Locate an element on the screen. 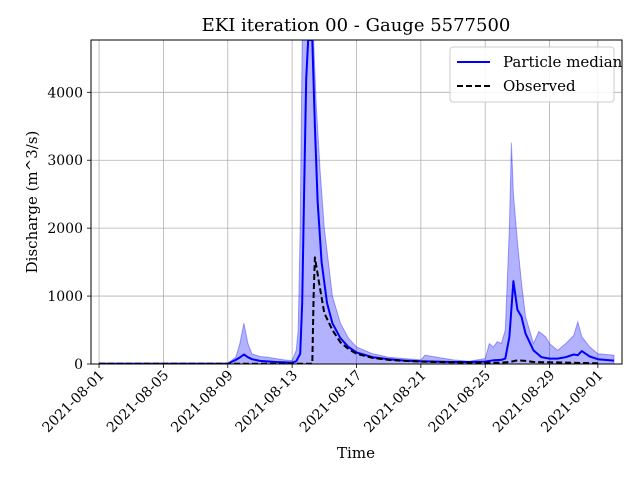  legend-median-label: Particle median is located at coordinates (563, 62).